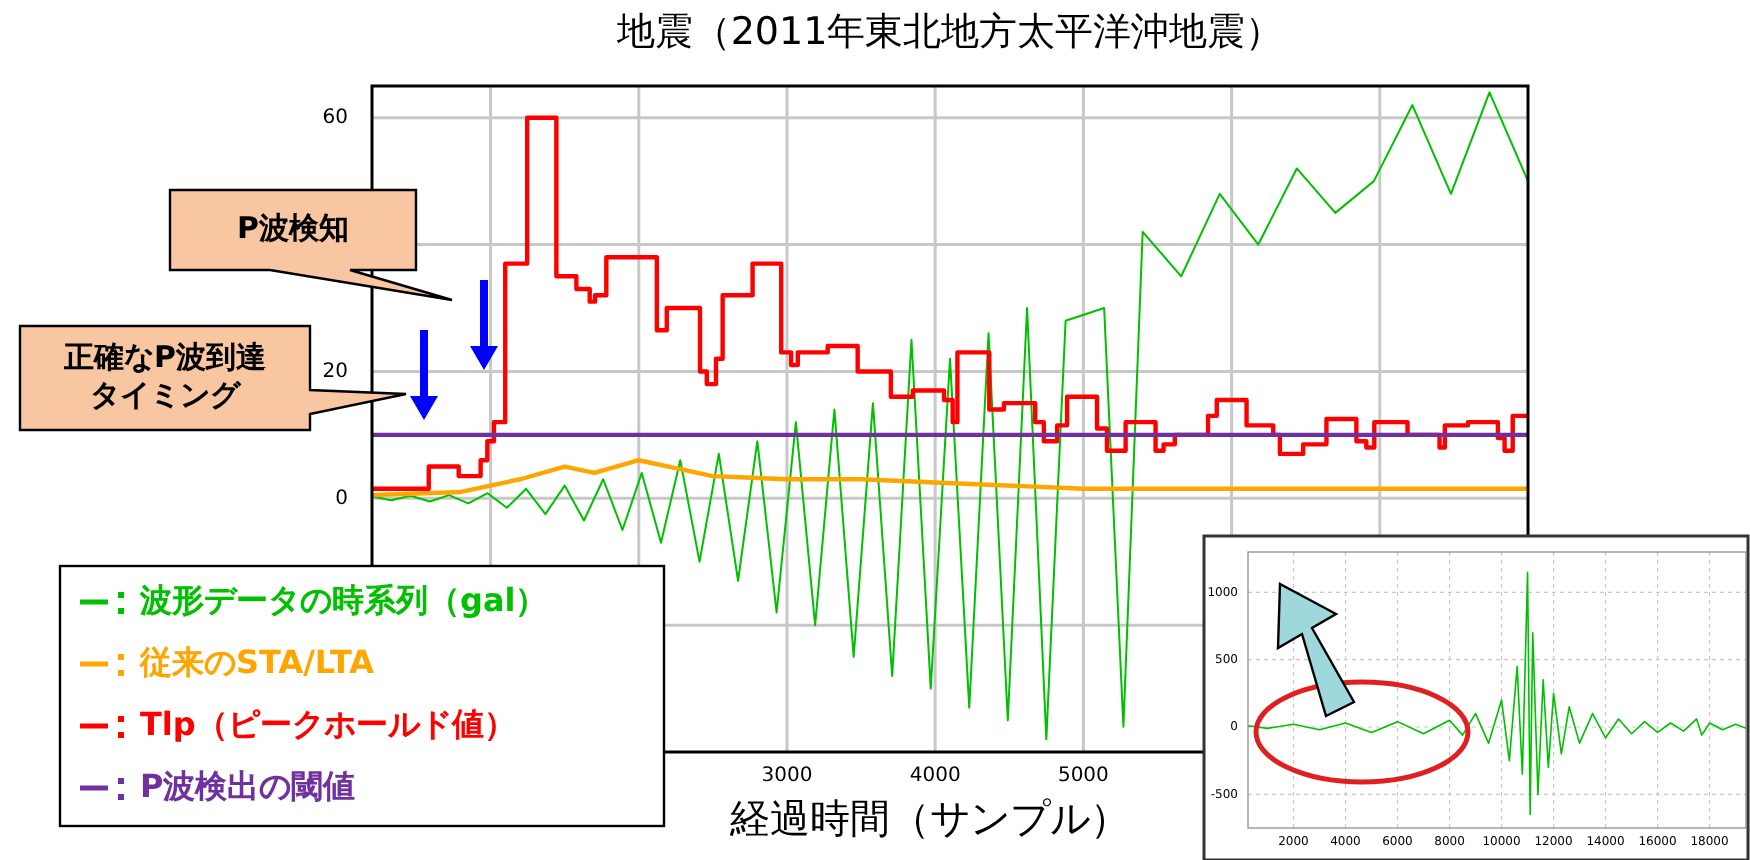 This screenshot has height=860, width=1750. I want to click on legend-label: P波検出の閾値, so click(248, 785).